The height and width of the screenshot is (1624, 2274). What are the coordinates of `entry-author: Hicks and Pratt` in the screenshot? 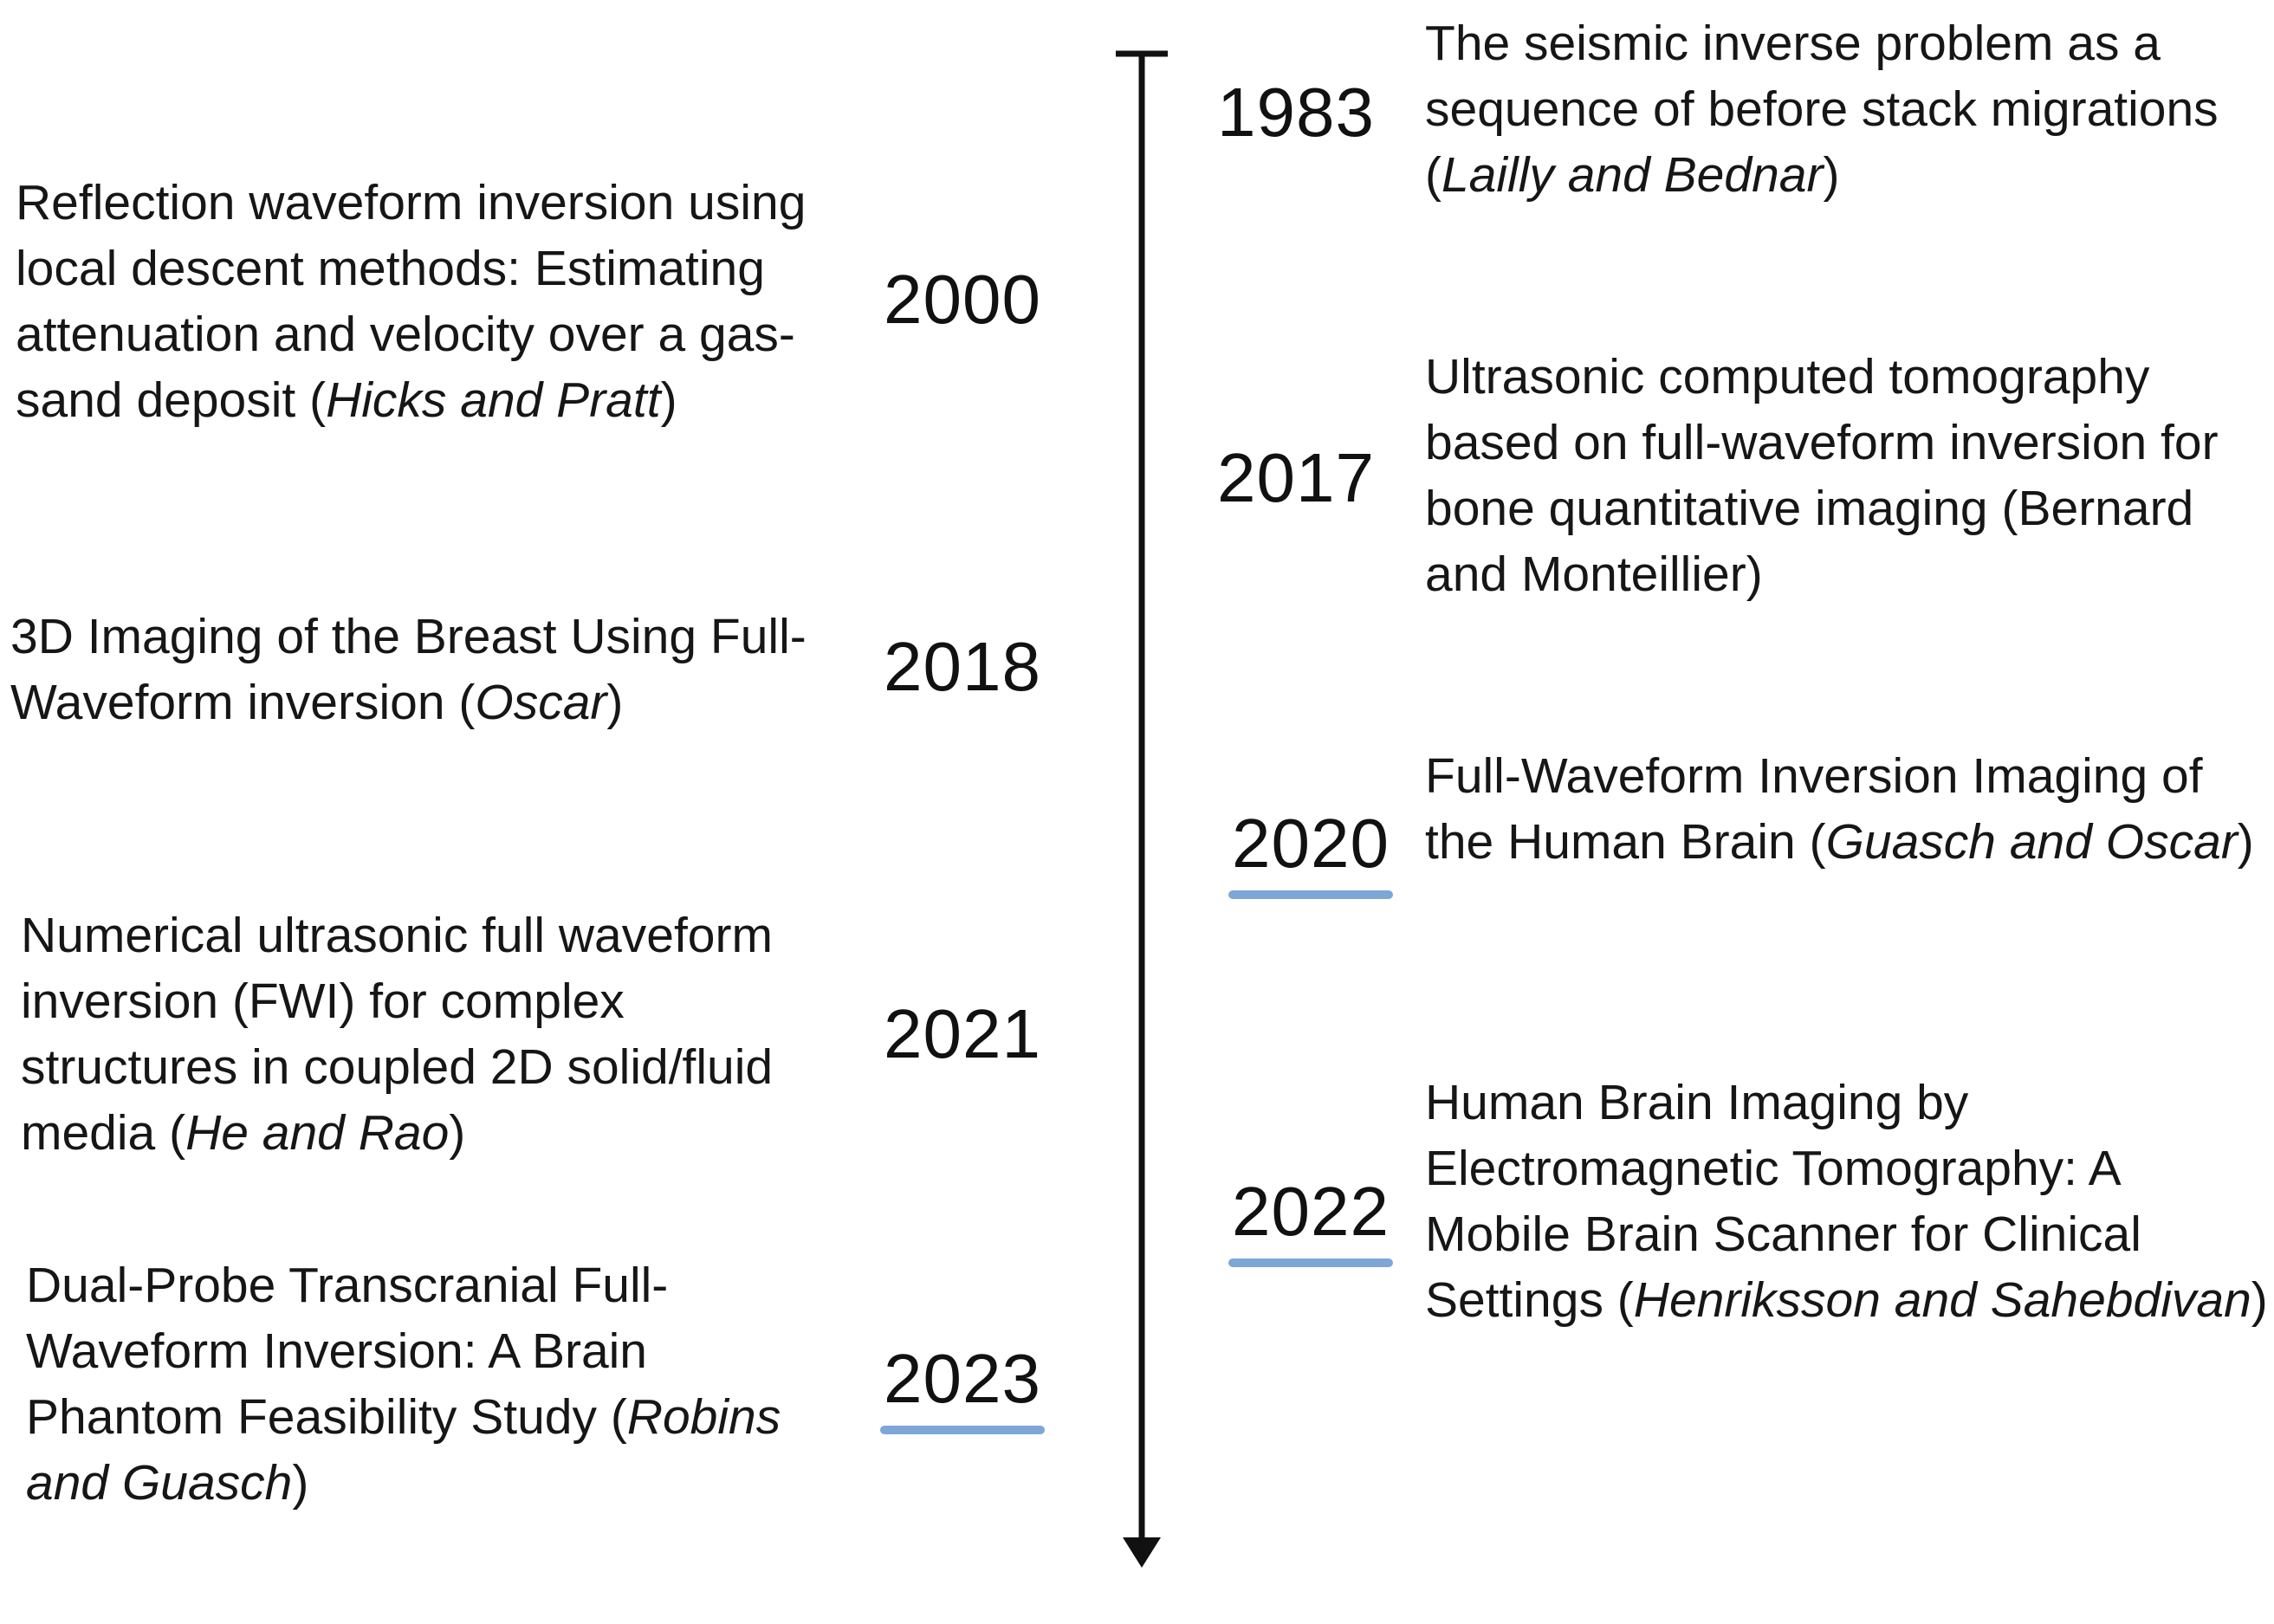 It's located at (493, 400).